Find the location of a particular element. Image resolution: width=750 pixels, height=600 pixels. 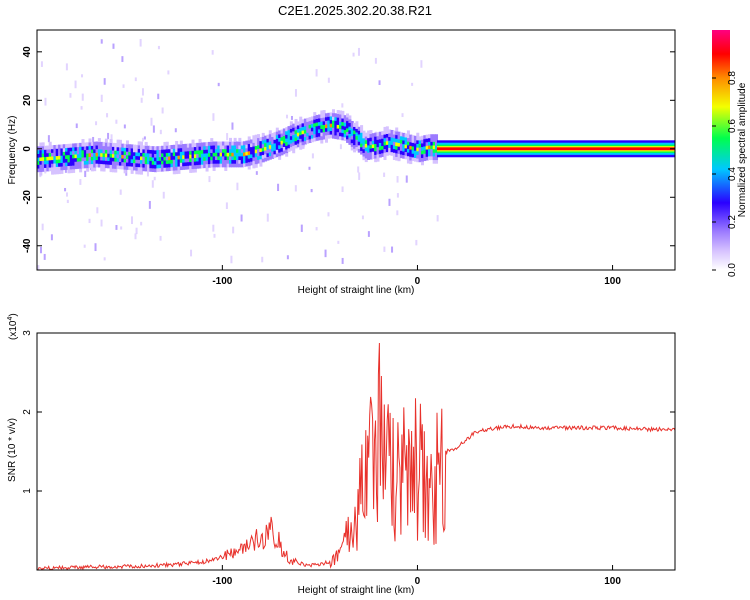

x-tick-label: -100 is located at coordinates (222, 581).